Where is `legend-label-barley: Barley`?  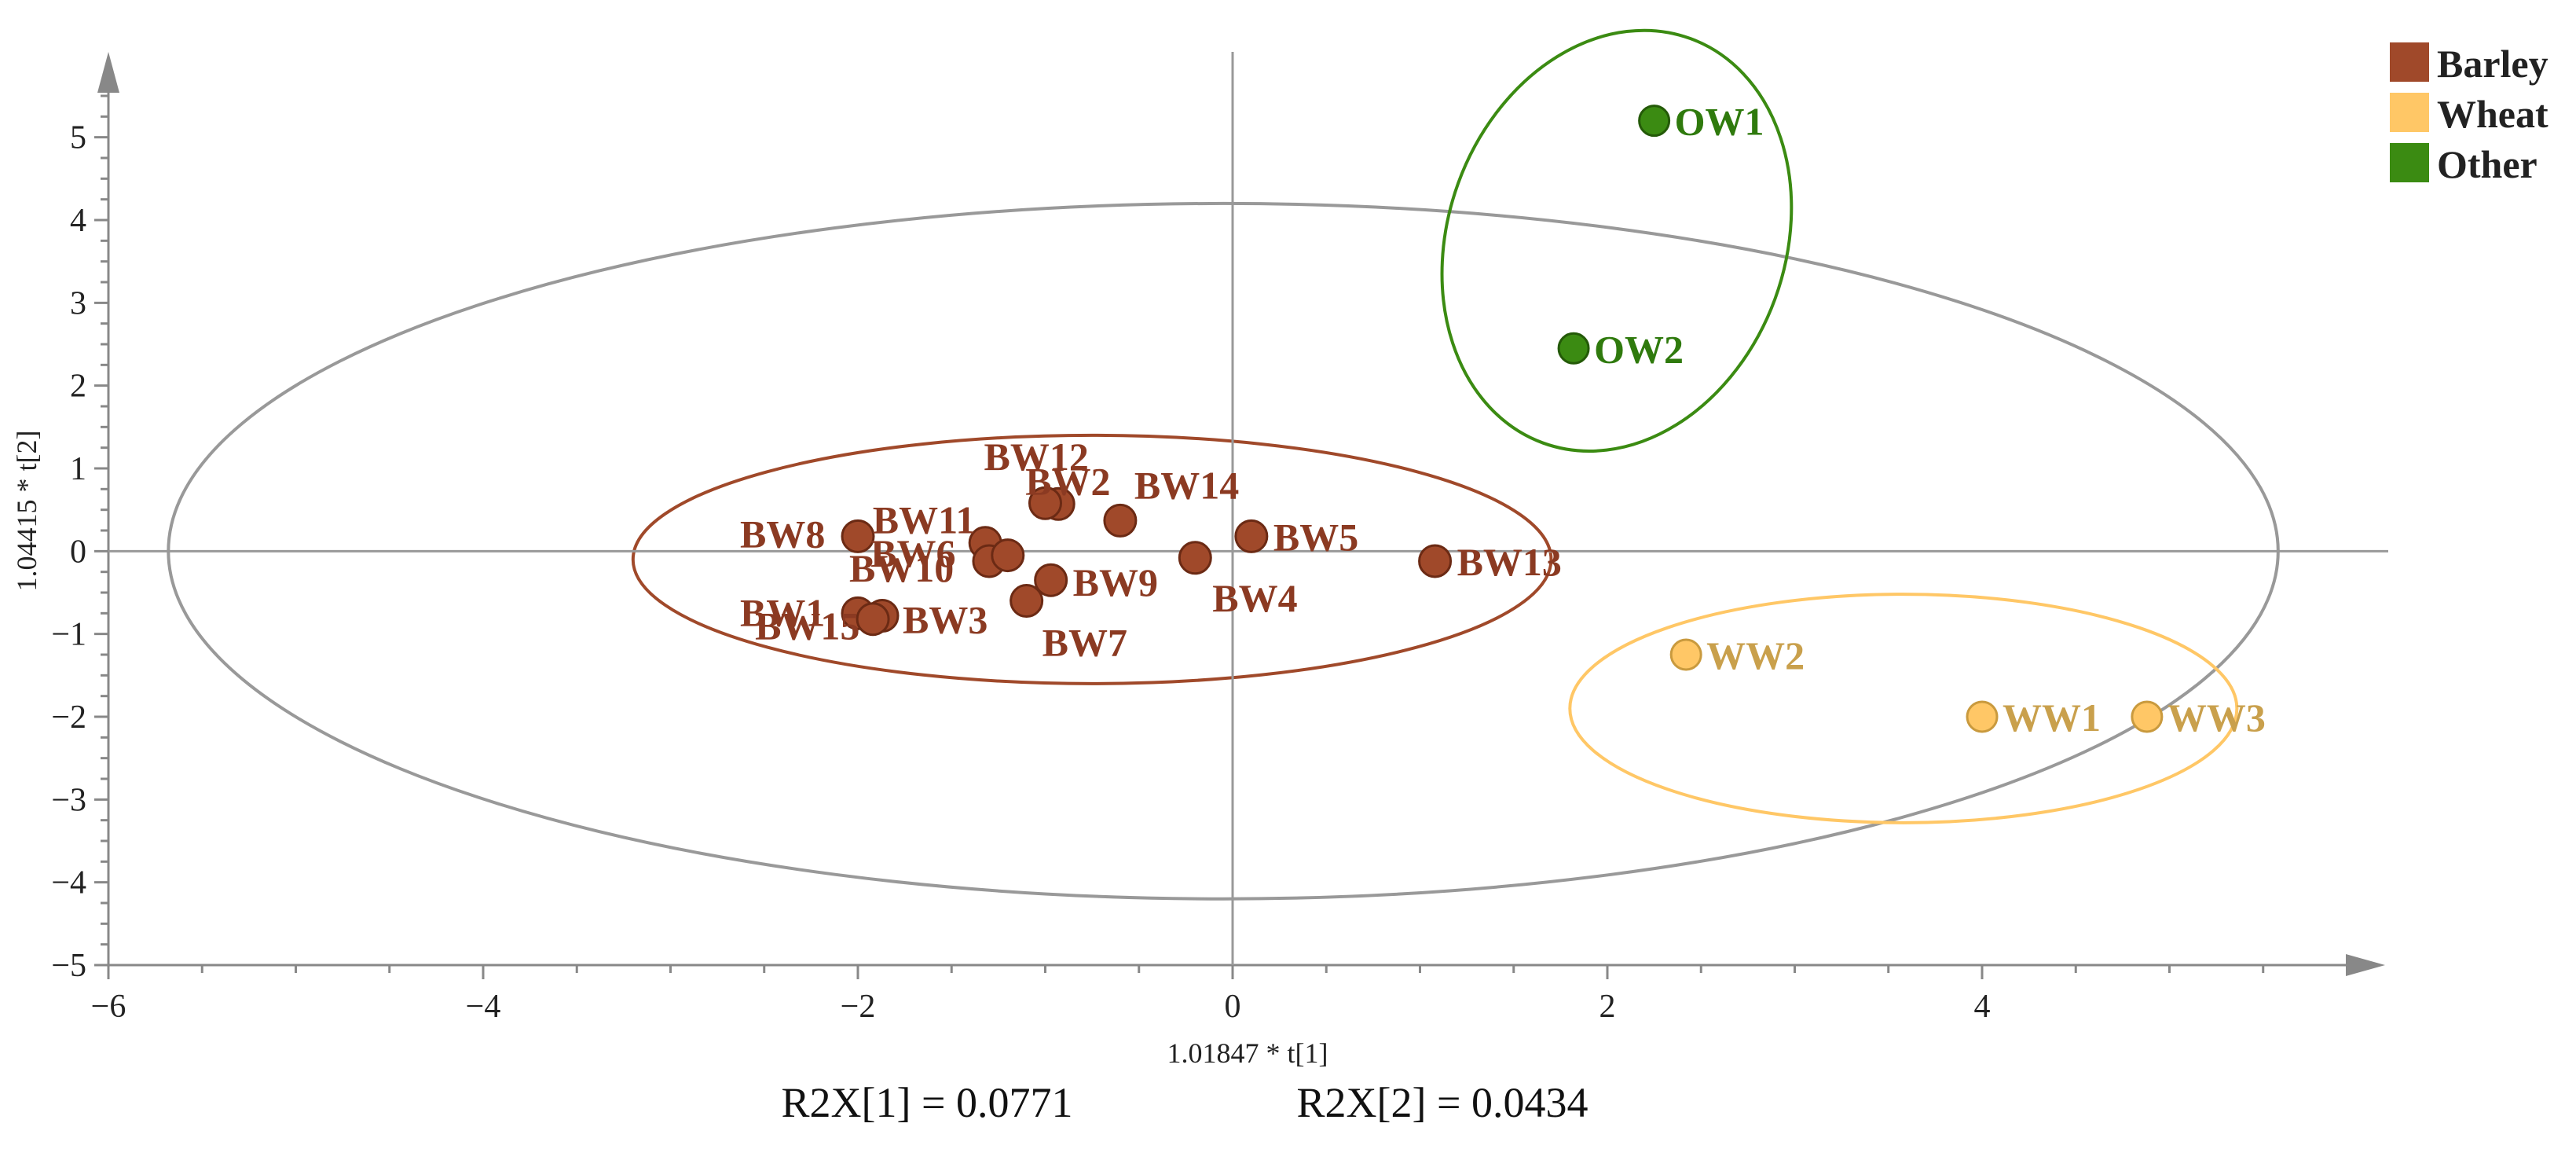
legend-label-barley: Barley is located at coordinates (2493, 64).